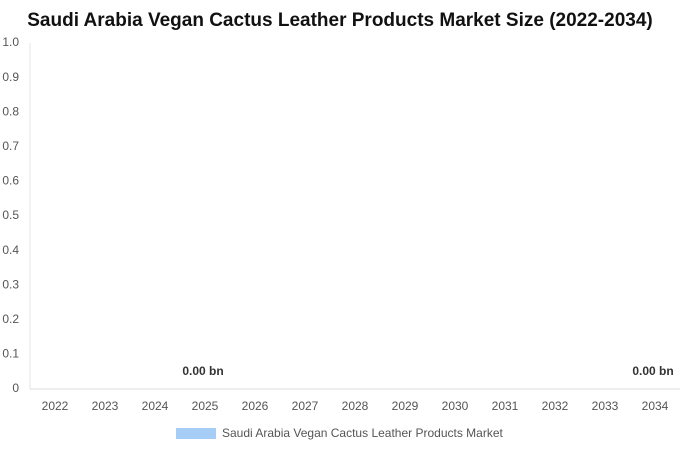  Describe the element at coordinates (105, 406) in the screenshot. I see `x-tick-label: 2023` at that location.